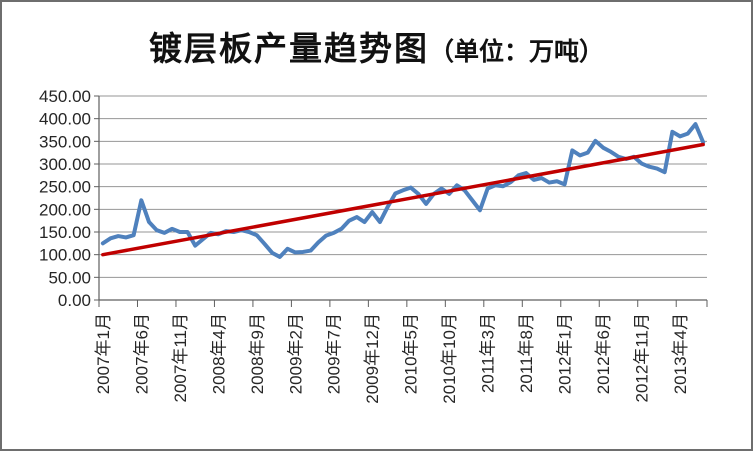  I want to click on chart-title-unit: （单位：万吨）, so click(516, 51).